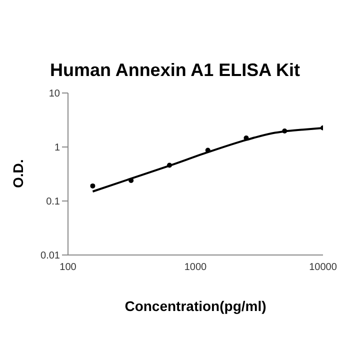  Describe the element at coordinates (50, 256) in the screenshot. I see `y-tick-label: 0.01` at that location.